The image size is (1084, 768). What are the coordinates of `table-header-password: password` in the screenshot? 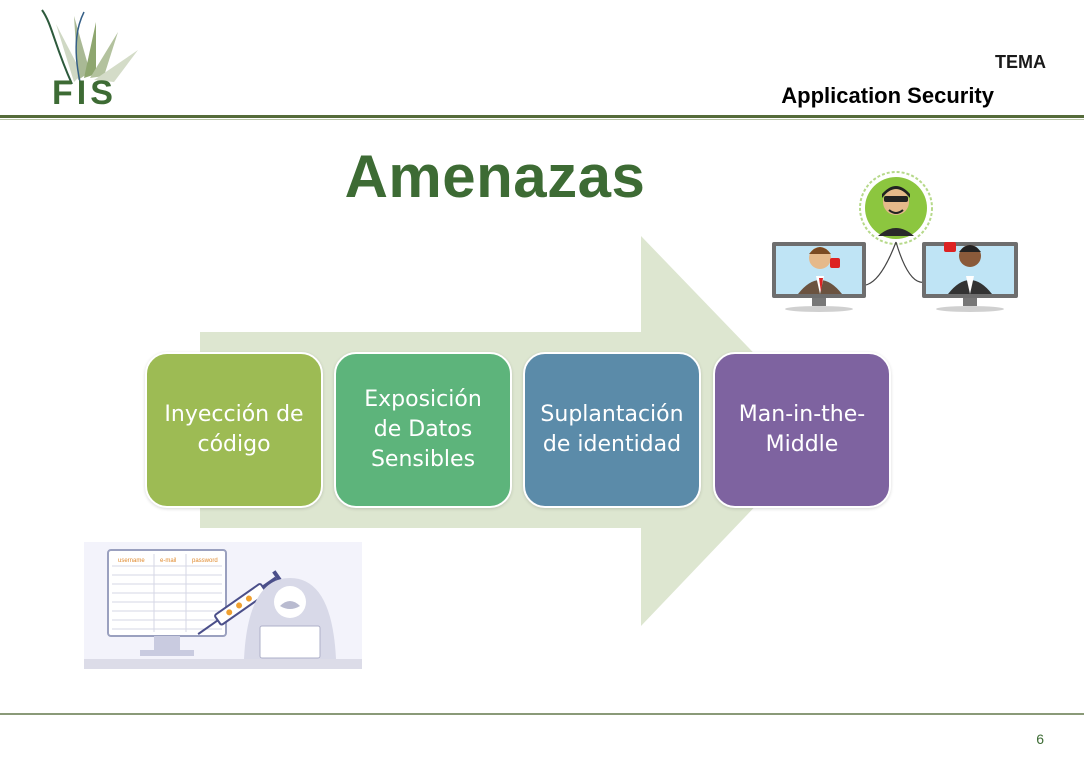 It's located at (205, 561).